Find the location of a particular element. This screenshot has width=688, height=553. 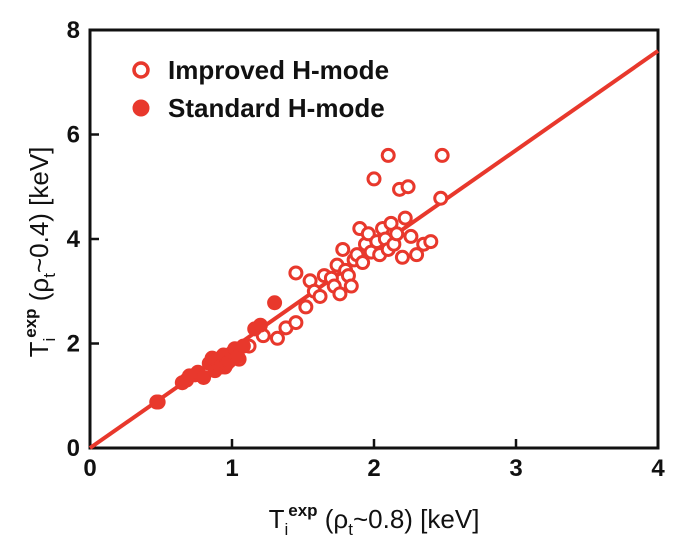

legend-improved-marker is located at coordinates (141, 70).